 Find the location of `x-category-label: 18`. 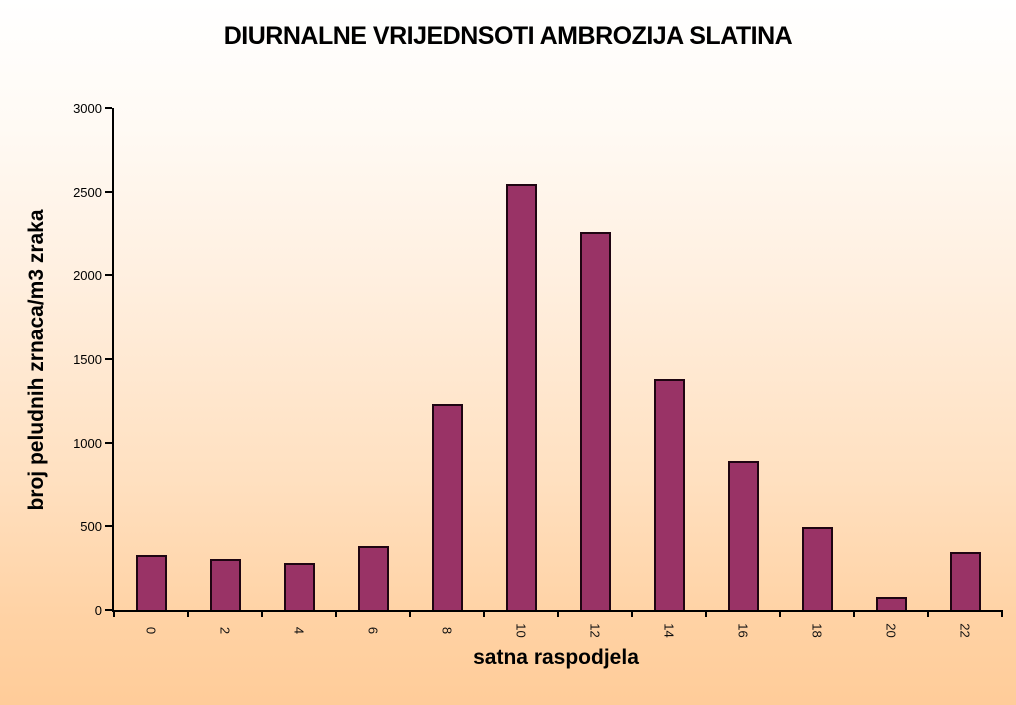

x-category-label: 18 is located at coordinates (817, 630).